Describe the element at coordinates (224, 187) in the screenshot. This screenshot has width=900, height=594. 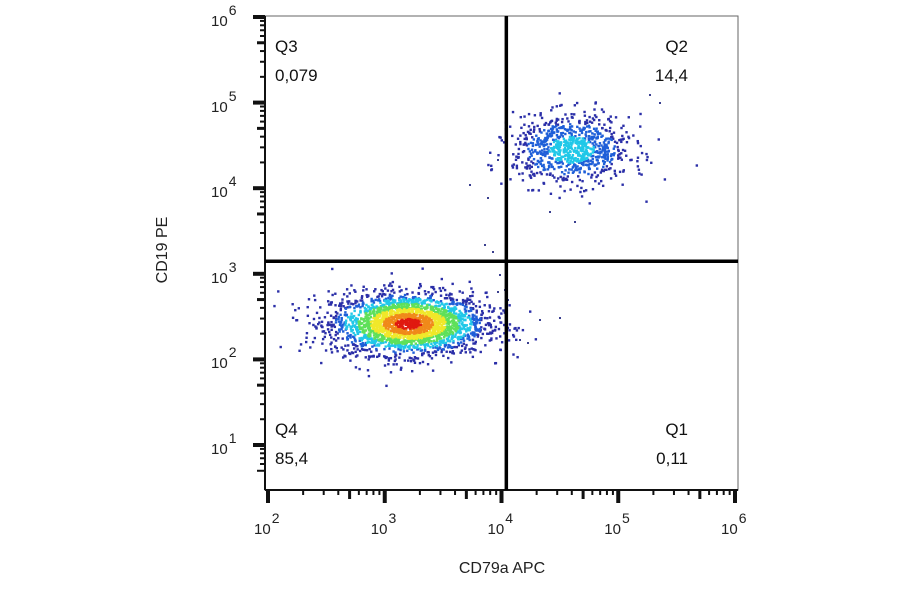
I see `y-tick-label: 10⁴` at that location.